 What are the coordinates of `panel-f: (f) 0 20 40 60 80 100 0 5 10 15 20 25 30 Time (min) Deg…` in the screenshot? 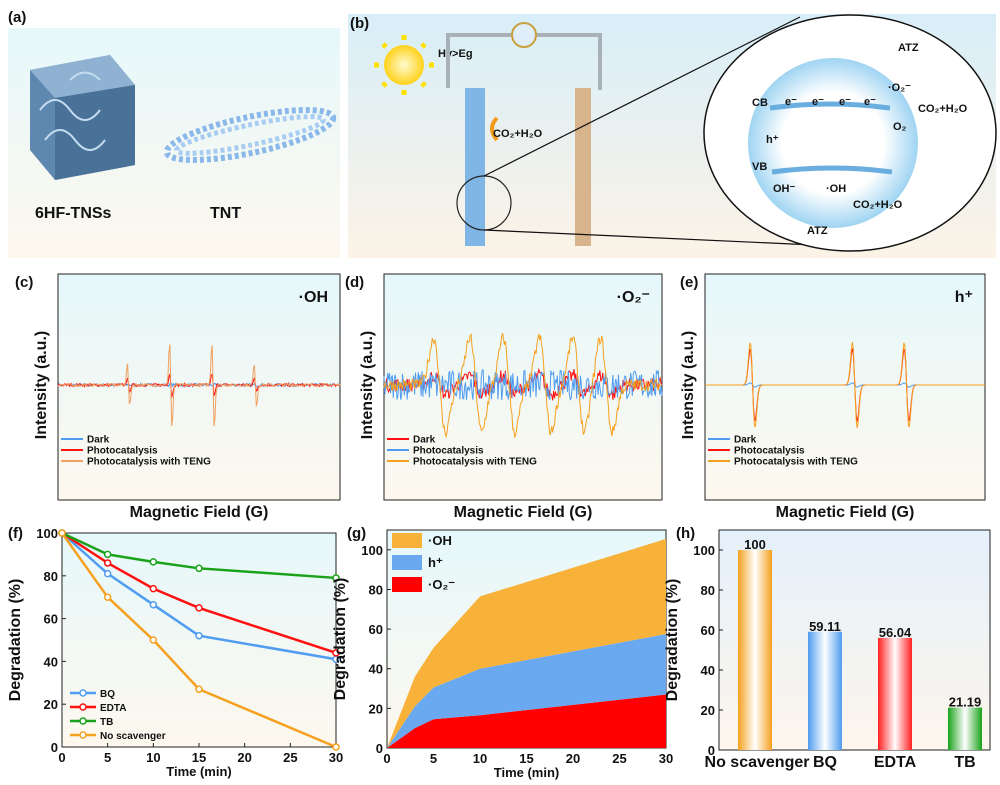 It's located at (175, 652).